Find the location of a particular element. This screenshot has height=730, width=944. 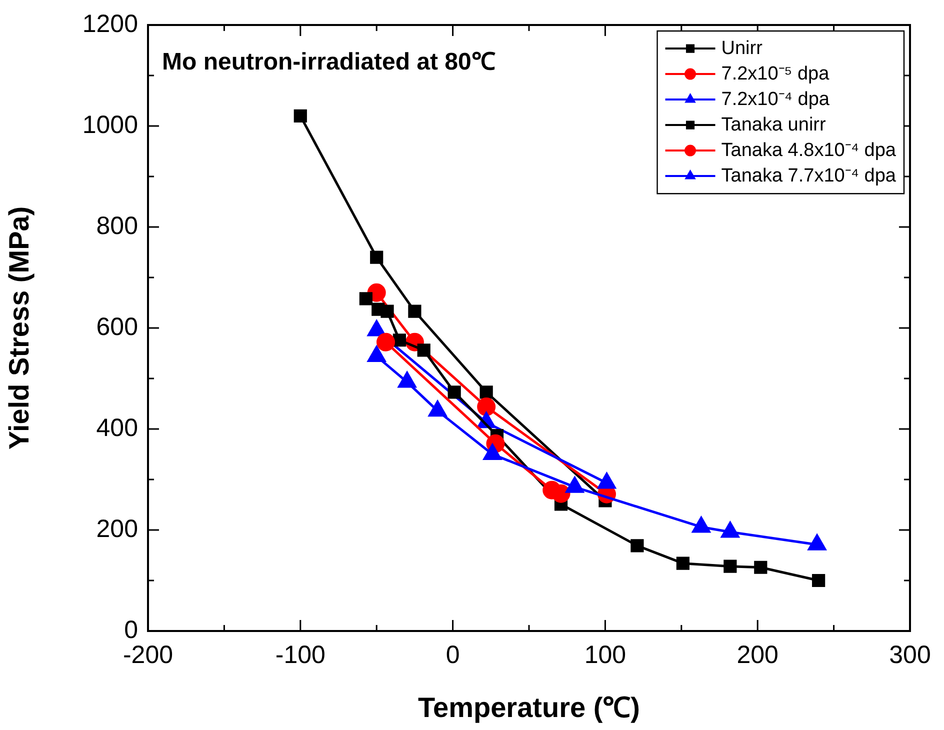

x-tick-label: -100 is located at coordinates (300, 654).